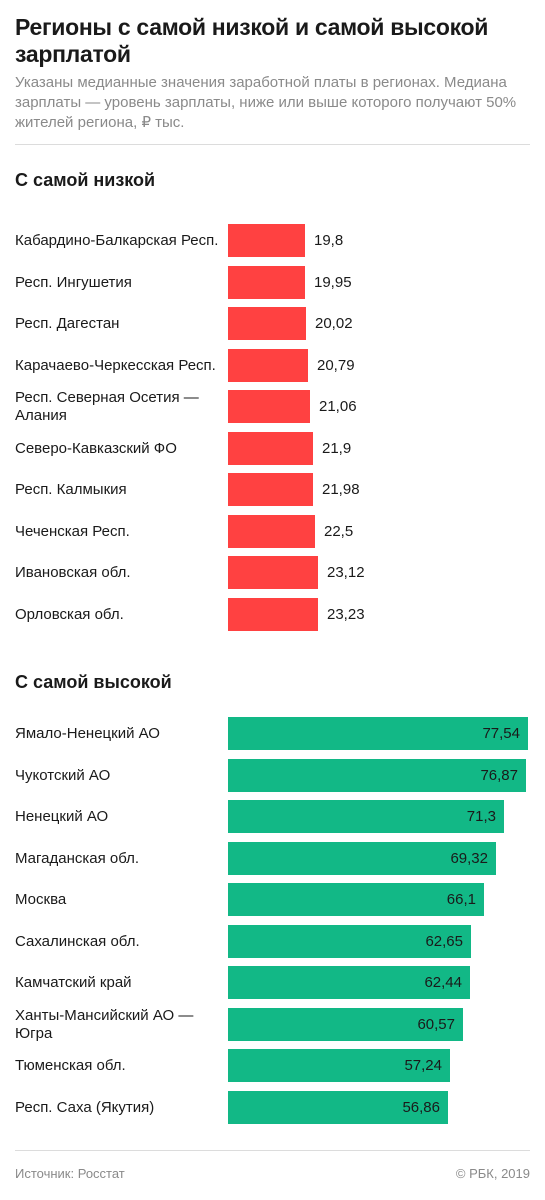  I want to click on category-label: Чеченская Респ., so click(72, 531).